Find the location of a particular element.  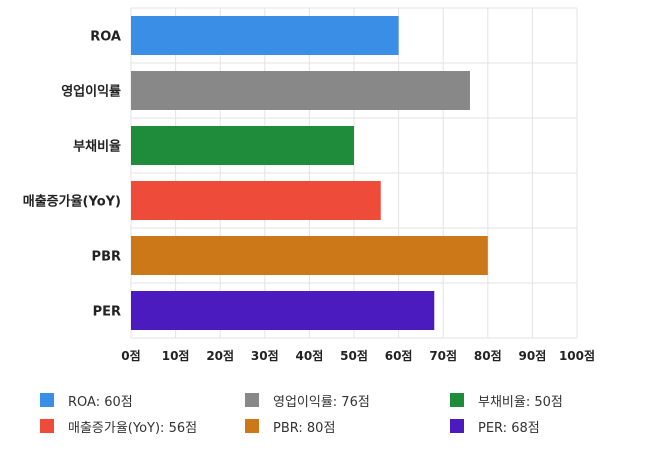

x-tick-labels: 0점 10점 20점 30점 40점 50점 60점 70점 80점 90점 100점 is located at coordinates (358, 355).